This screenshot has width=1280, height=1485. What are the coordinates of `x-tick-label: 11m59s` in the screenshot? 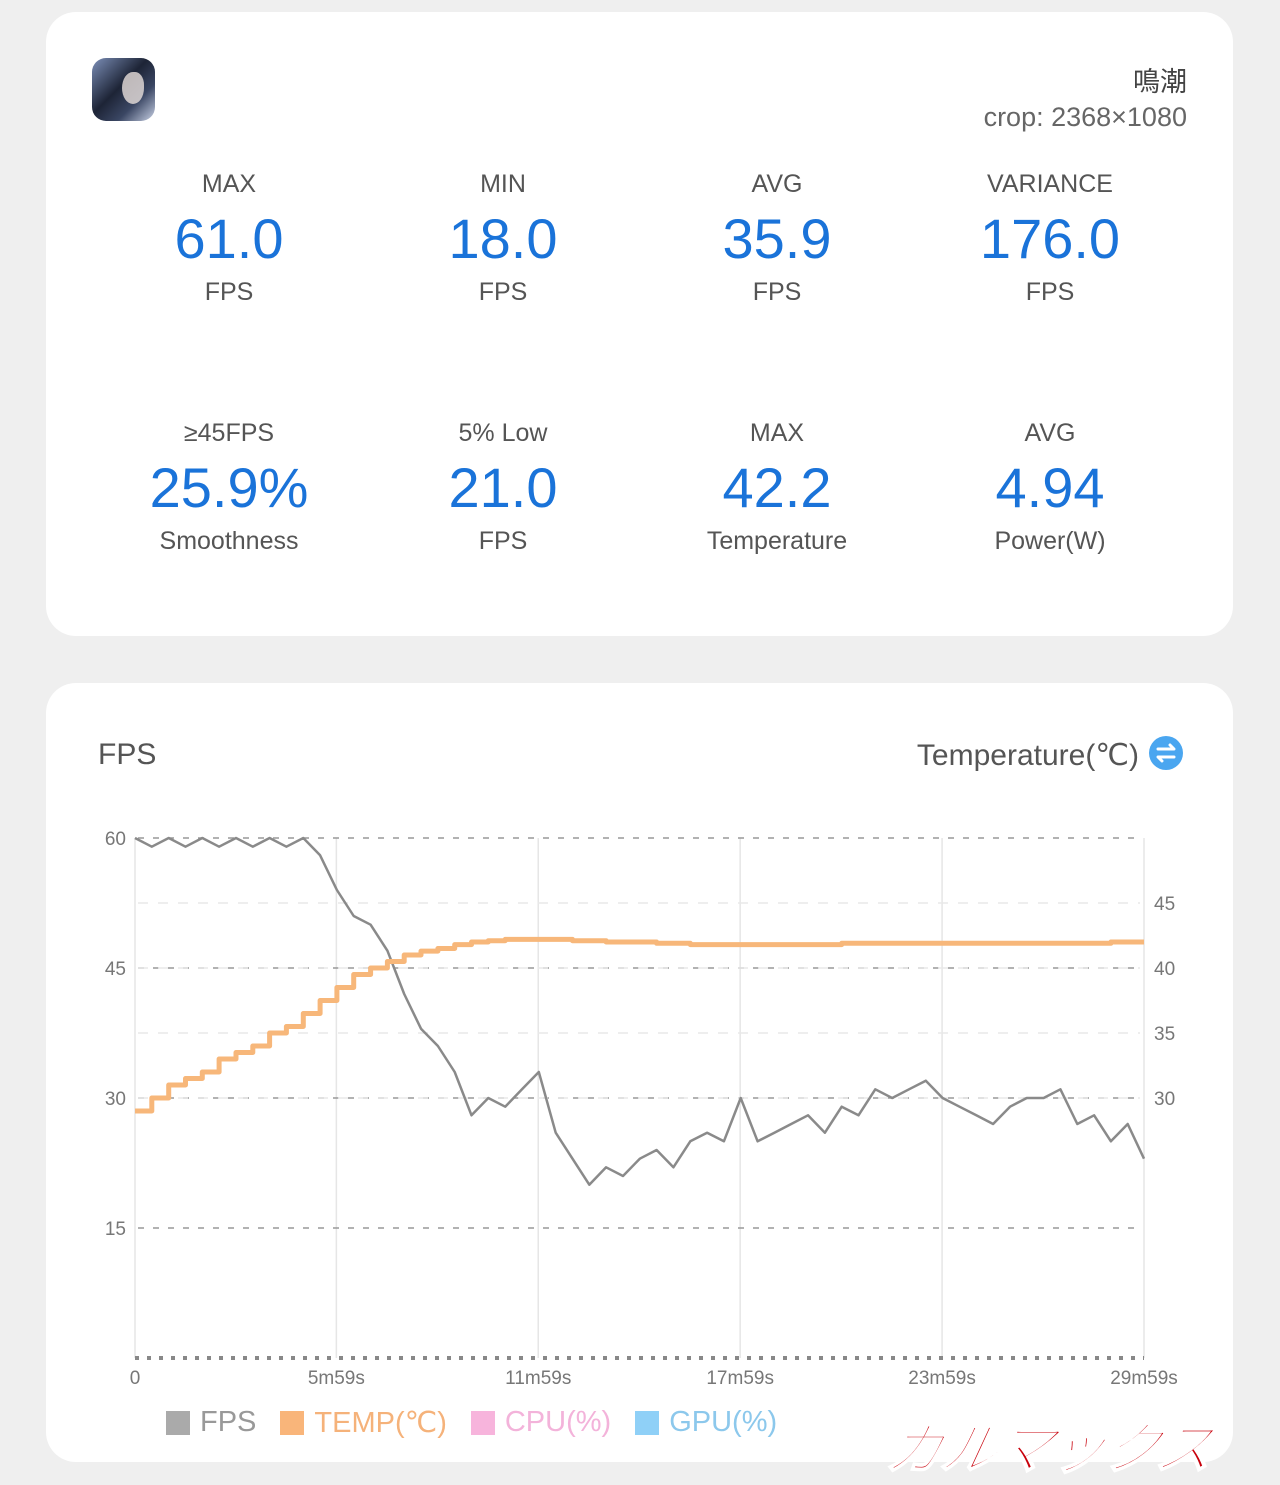 It's located at (538, 1378).